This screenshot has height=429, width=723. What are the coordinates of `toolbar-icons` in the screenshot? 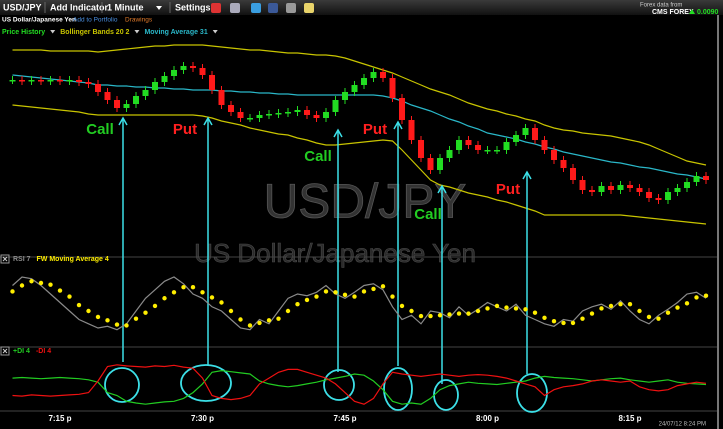 It's located at (262, 8).